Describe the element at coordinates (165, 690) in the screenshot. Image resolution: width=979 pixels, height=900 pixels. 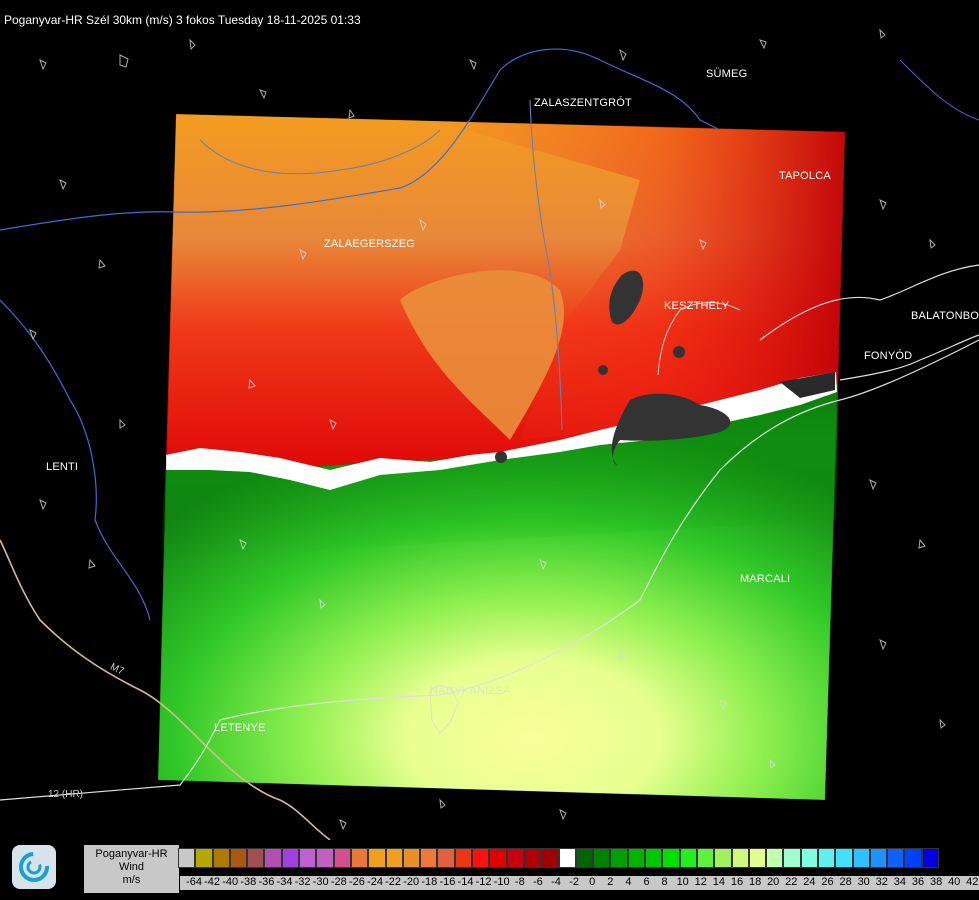
I see `country-border` at that location.